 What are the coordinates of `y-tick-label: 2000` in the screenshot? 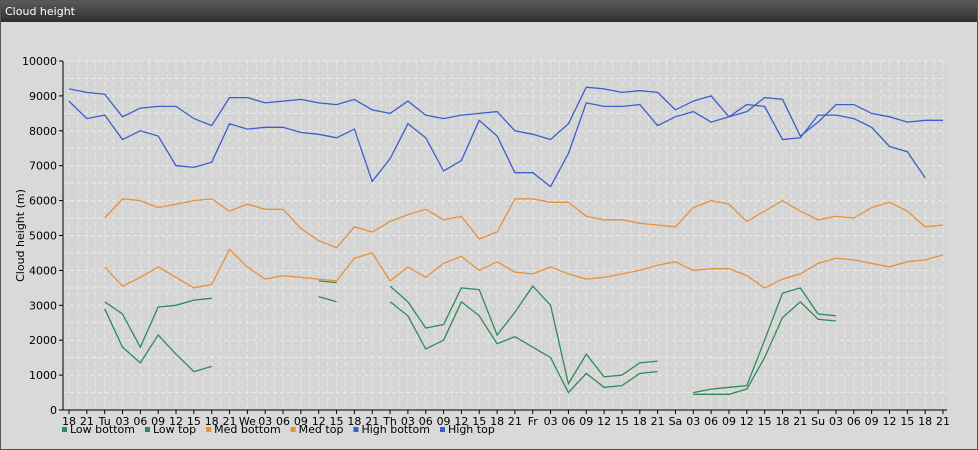 It's located at (43, 340).